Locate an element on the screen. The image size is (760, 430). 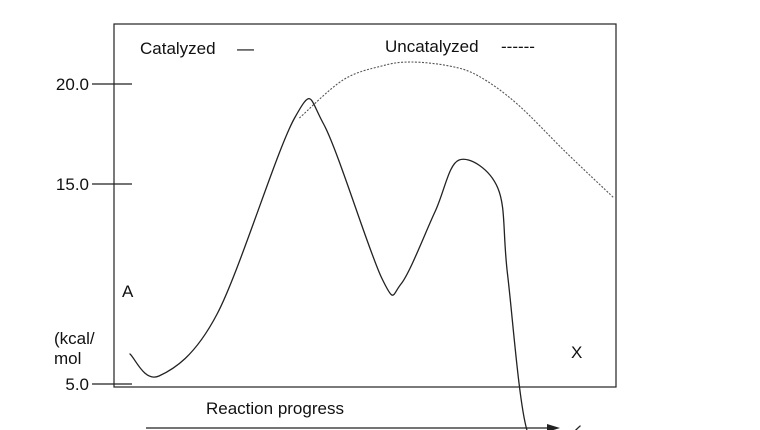
annotation-start-label: A is located at coordinates (128, 291).